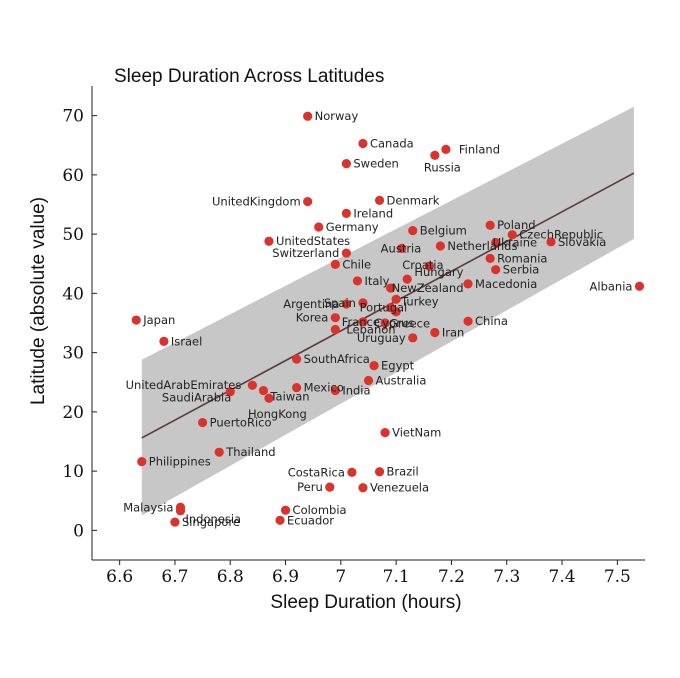 The height and width of the screenshot is (678, 680). What do you see at coordinates (310, 487) in the screenshot?
I see `point-label-peru: Peru` at bounding box center [310, 487].